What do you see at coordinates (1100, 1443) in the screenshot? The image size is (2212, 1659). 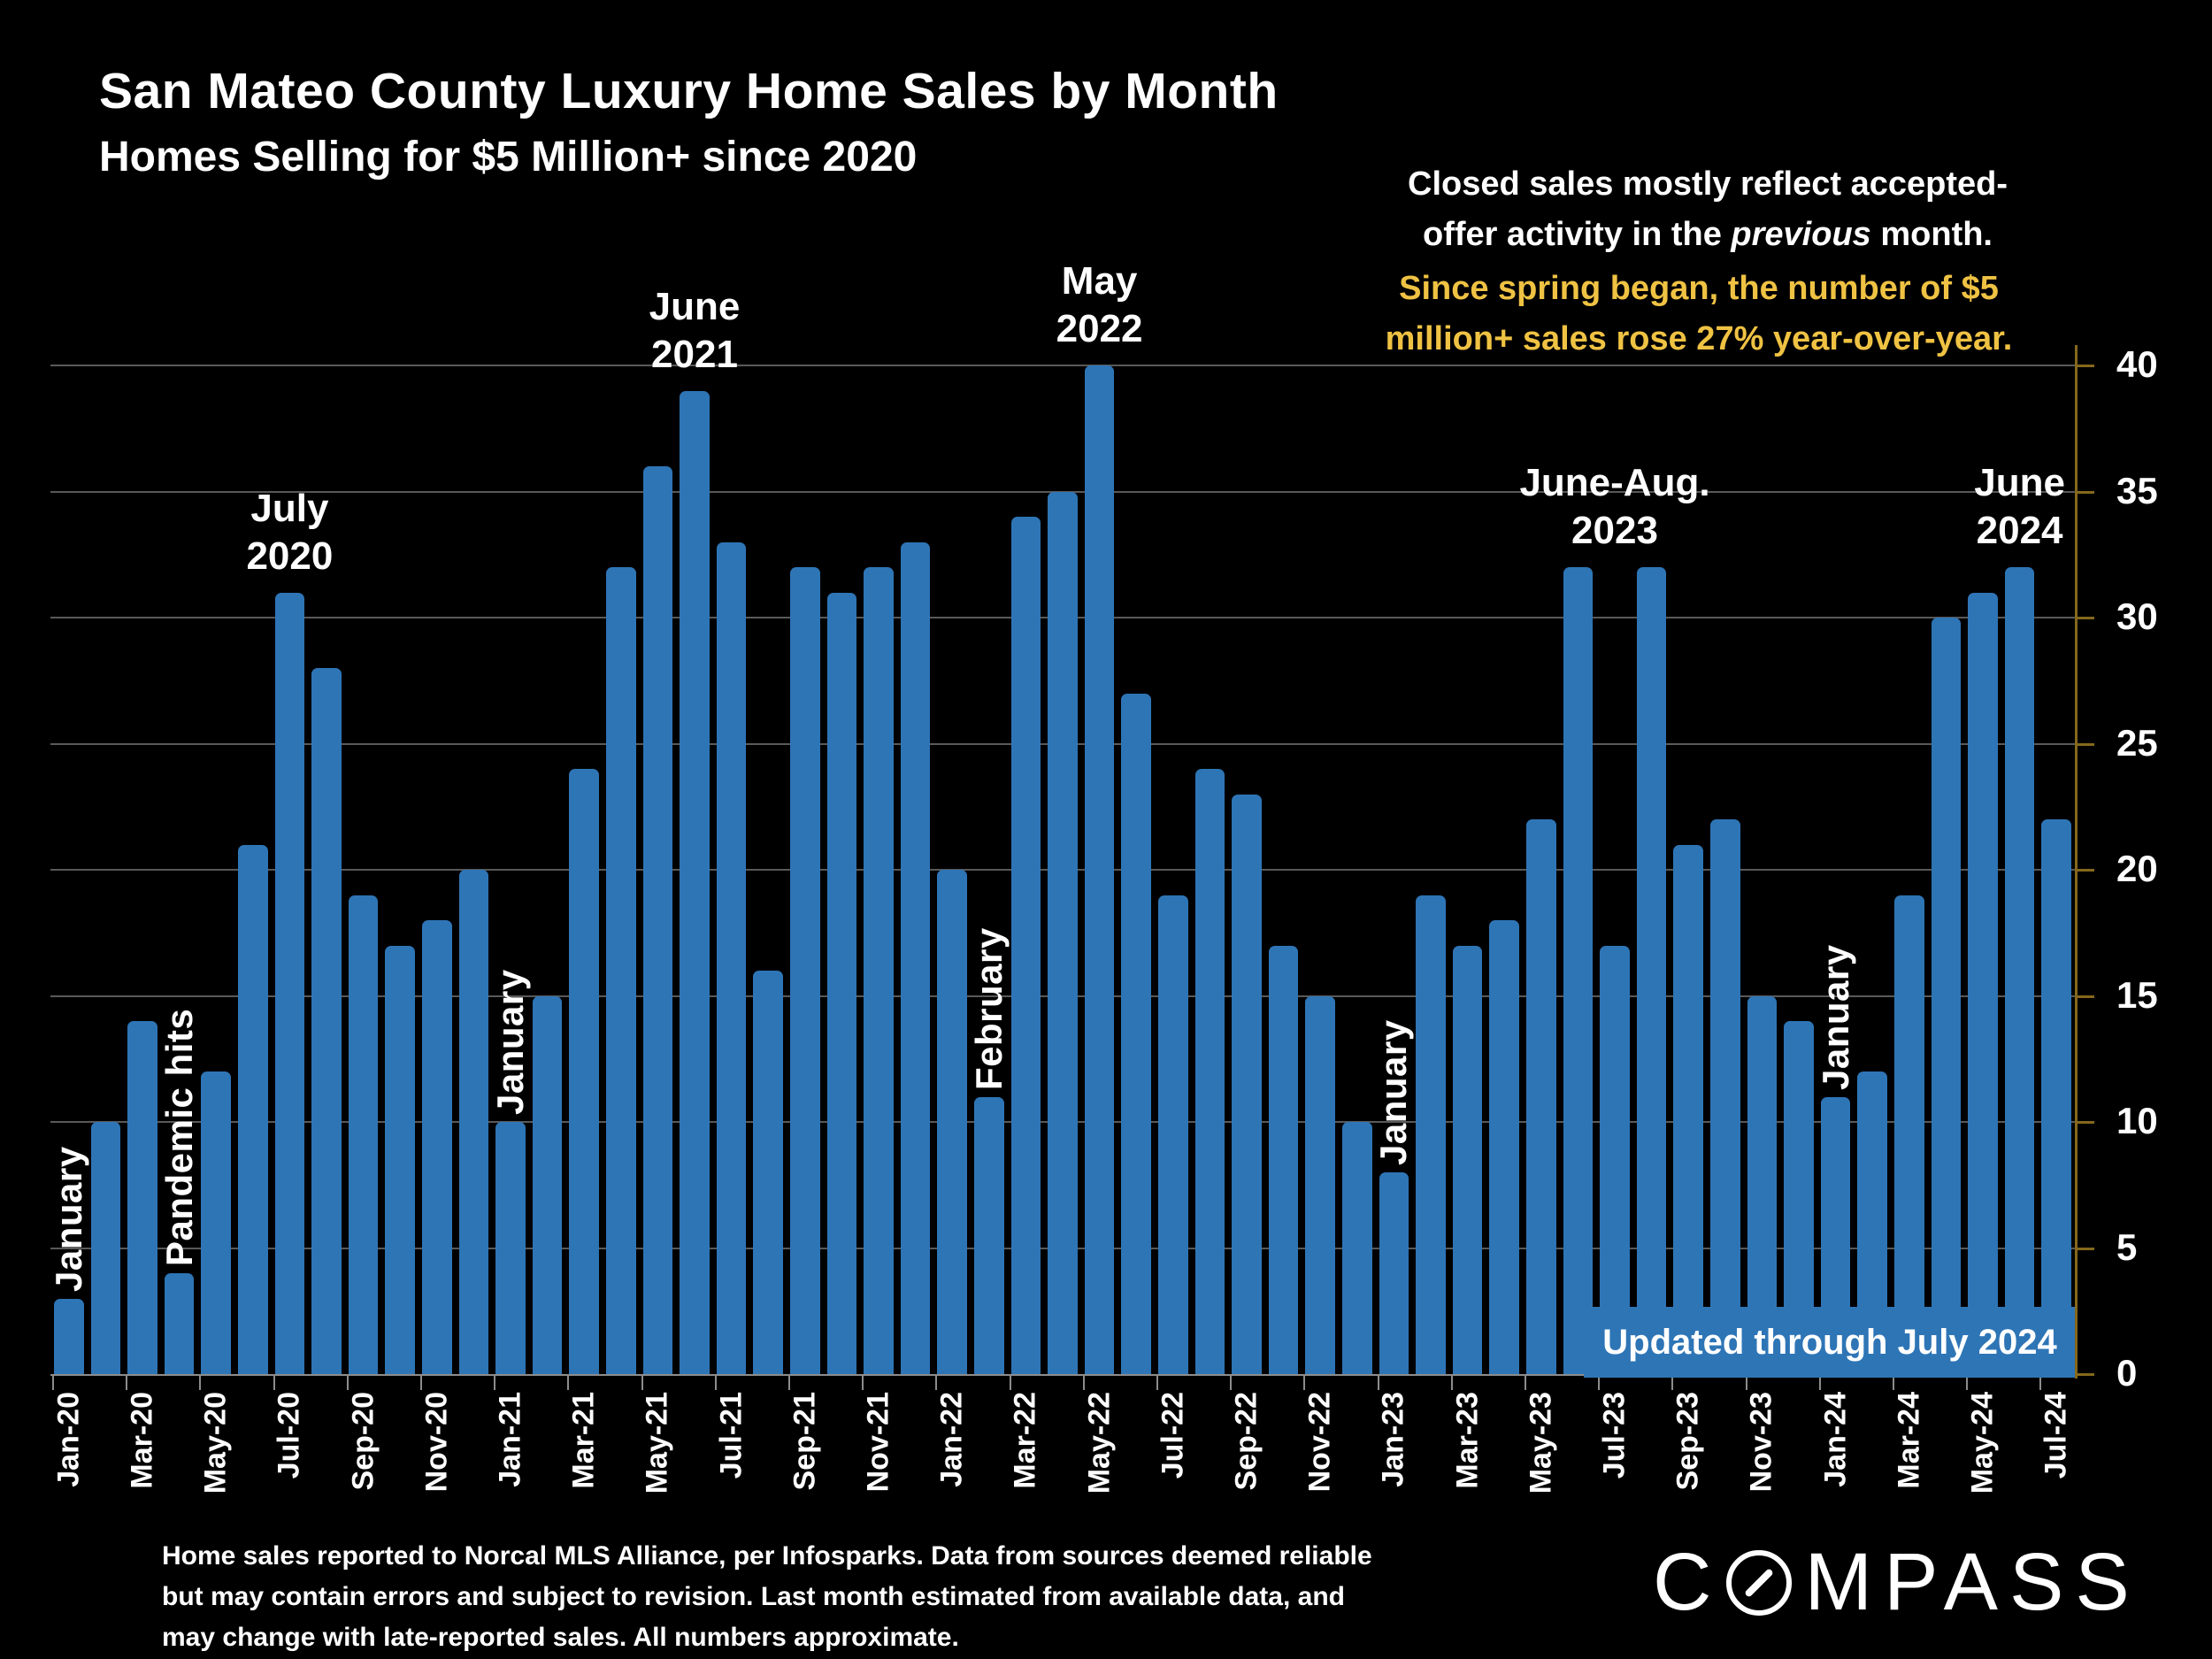 I see `x-label-text: May-22` at bounding box center [1100, 1443].